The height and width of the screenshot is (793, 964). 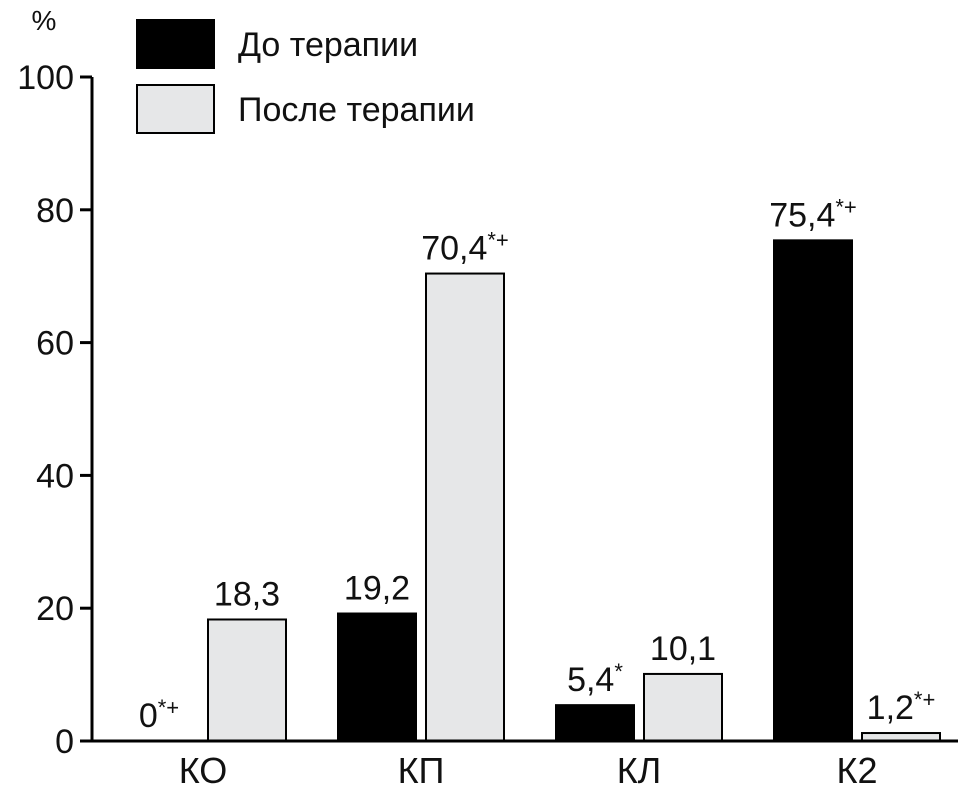 I want to click on y-tick-label-40: 40, so click(x=55, y=476).